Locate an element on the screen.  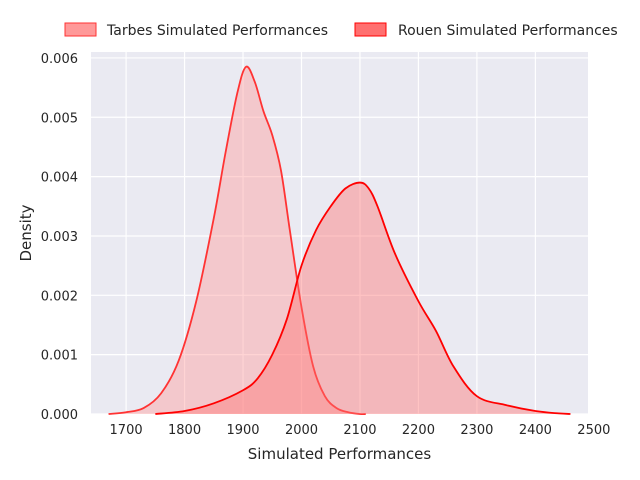
x-tick-label: 1900 is located at coordinates (242, 430).